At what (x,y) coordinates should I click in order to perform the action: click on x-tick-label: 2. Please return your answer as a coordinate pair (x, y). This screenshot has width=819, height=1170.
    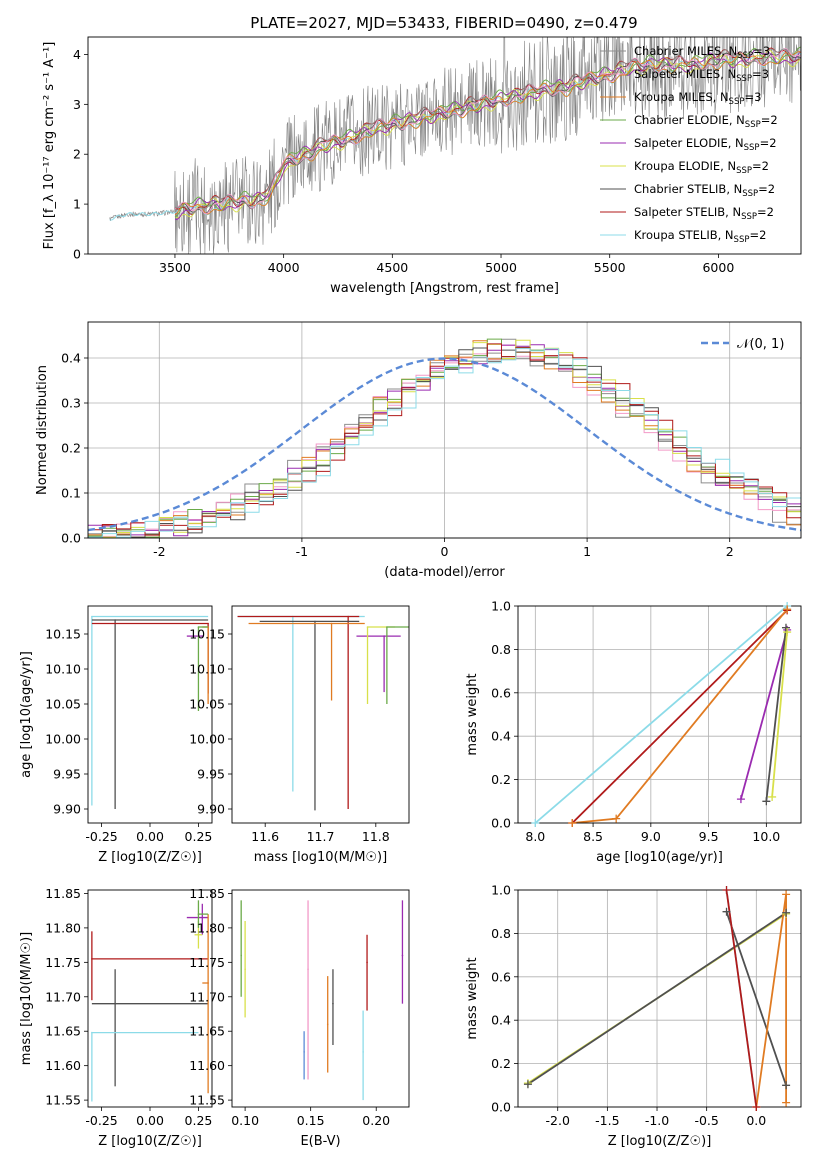
    Looking at the image, I should click on (730, 551).